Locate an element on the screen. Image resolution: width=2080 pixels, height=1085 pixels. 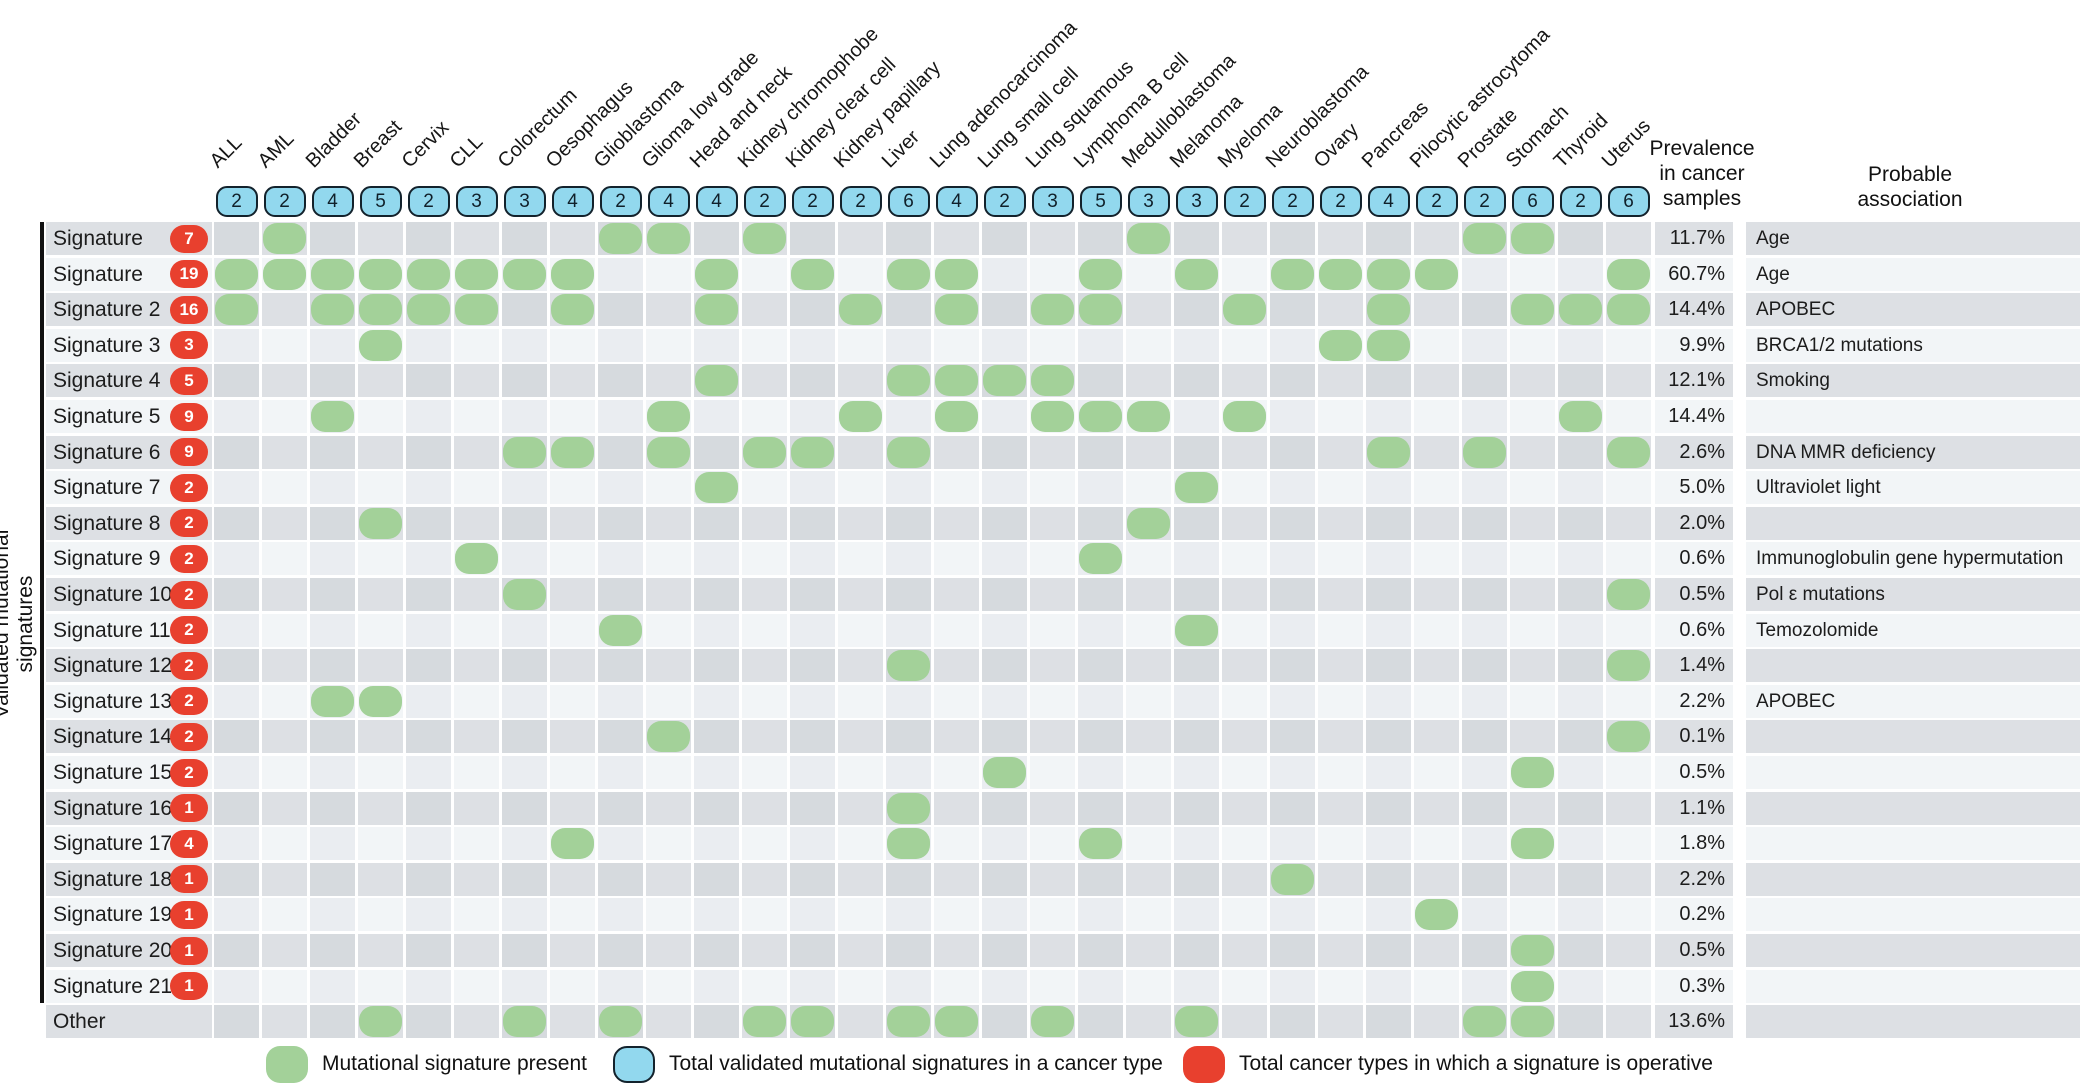
operative-count-badge: 3 is located at coordinates (189, 345).